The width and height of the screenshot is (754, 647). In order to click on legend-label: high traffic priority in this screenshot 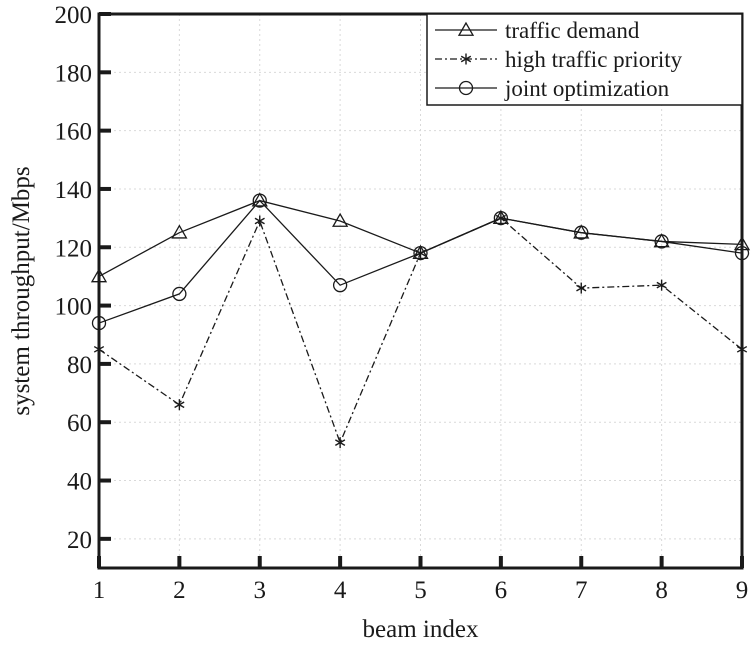, I will do `click(594, 59)`.